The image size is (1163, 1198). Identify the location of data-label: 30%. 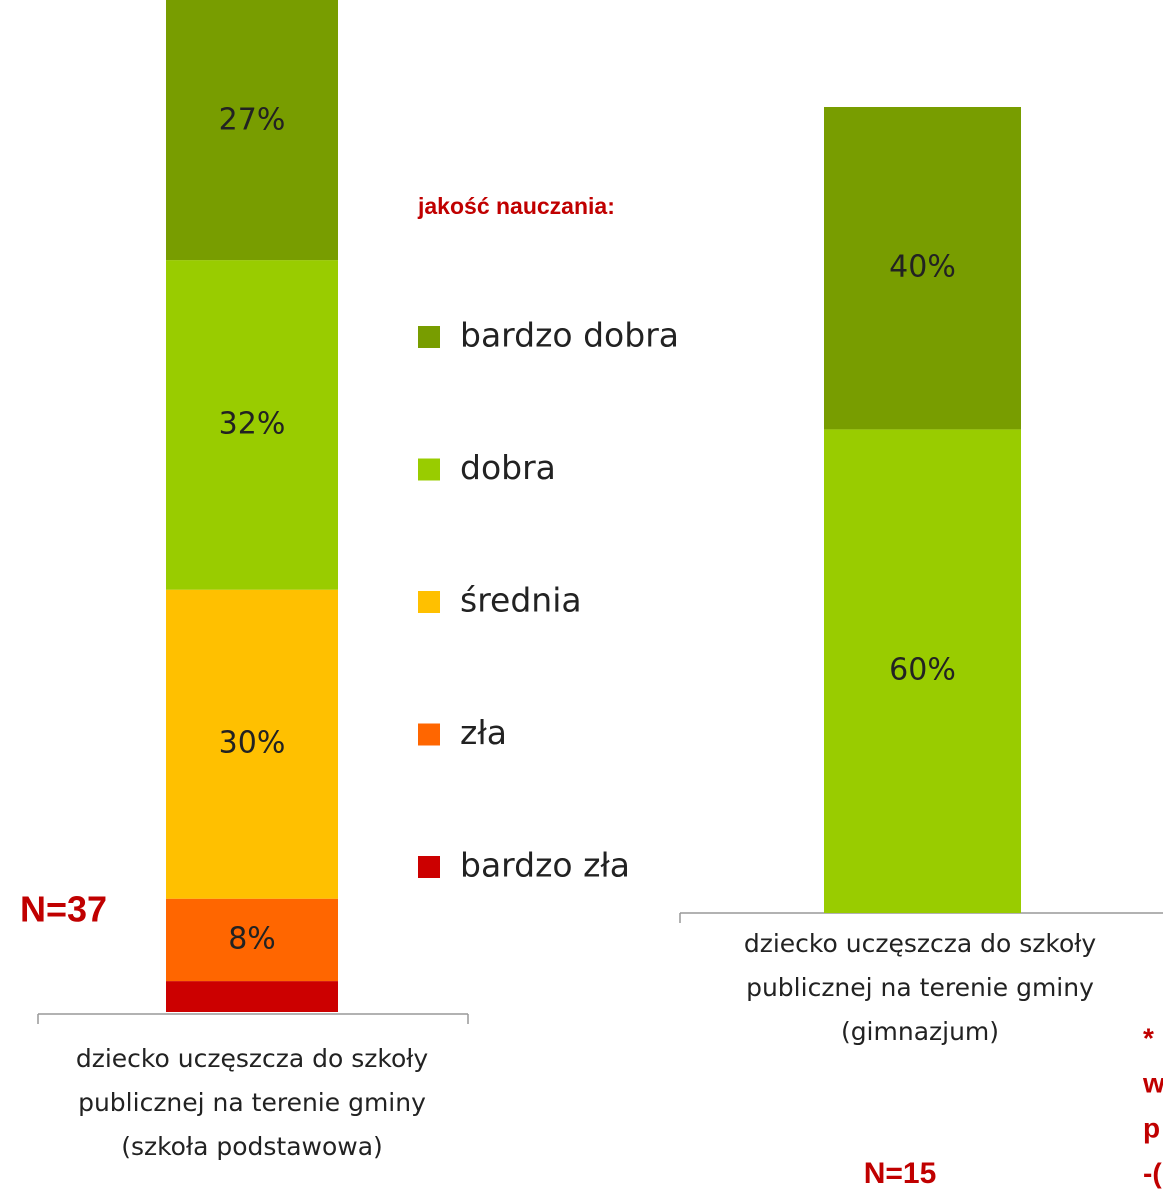
(252, 743).